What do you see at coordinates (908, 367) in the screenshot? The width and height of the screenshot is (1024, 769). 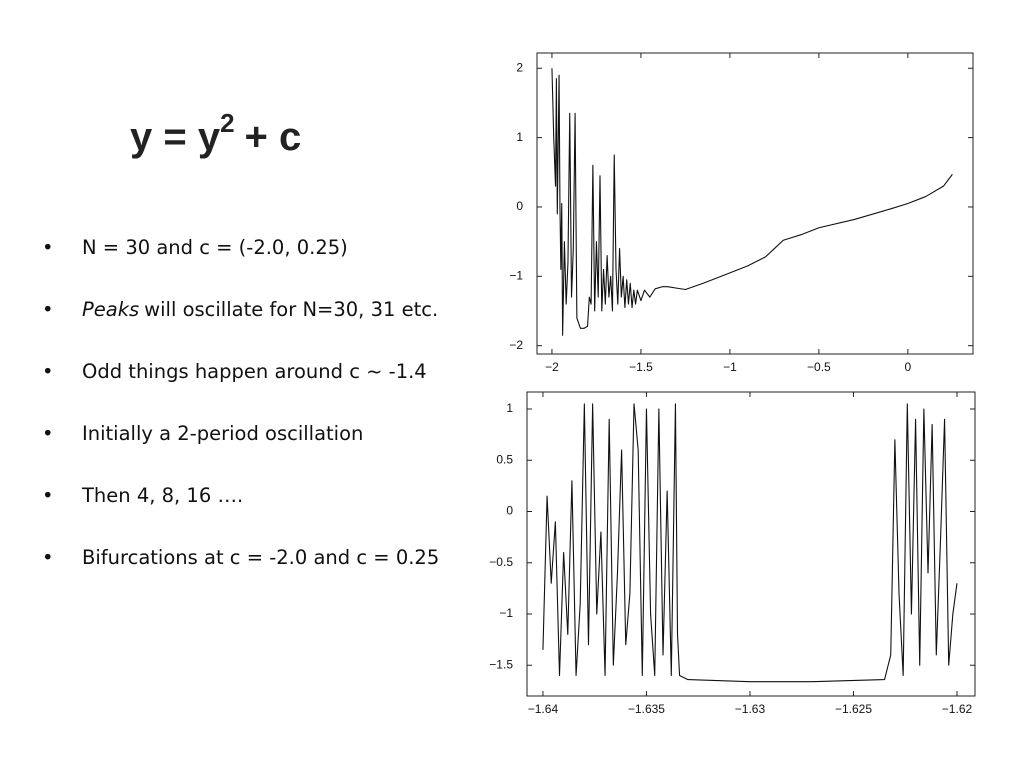 I see `x-tick-label: 0` at bounding box center [908, 367].